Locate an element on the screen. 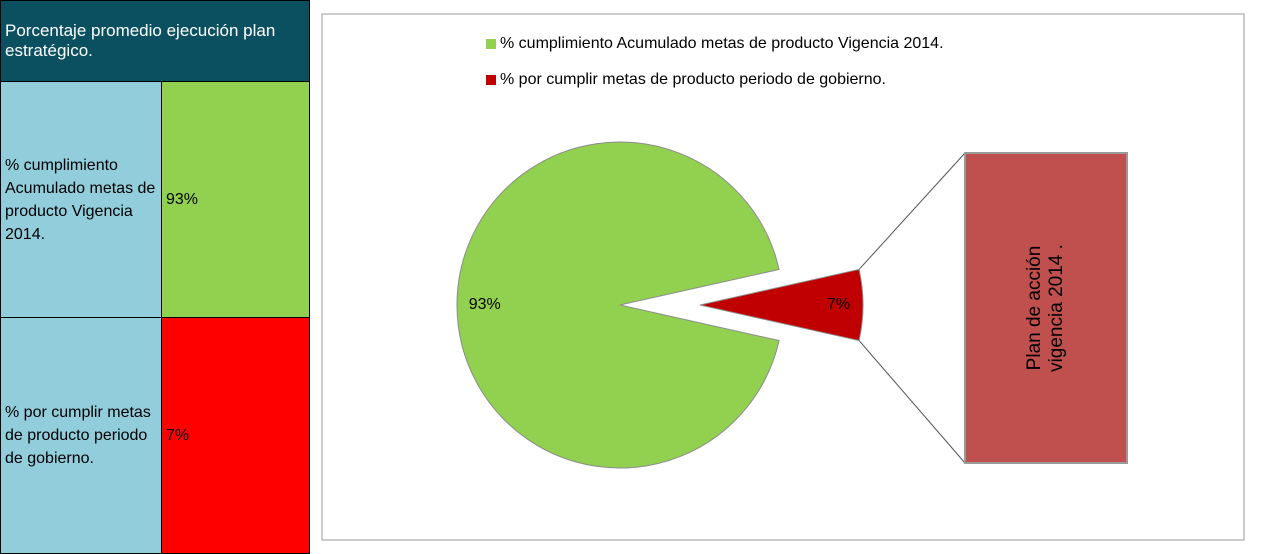  data-label: 7% is located at coordinates (838, 304).